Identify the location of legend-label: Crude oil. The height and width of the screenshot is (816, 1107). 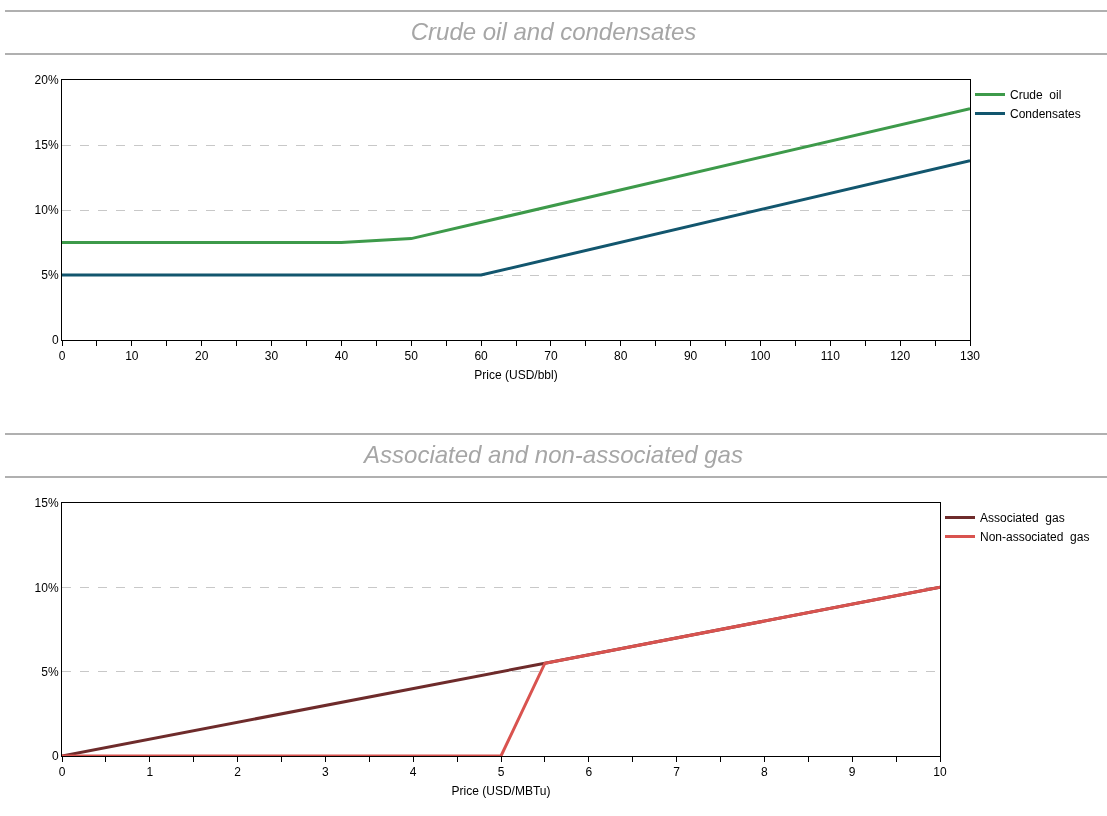
(1036, 95).